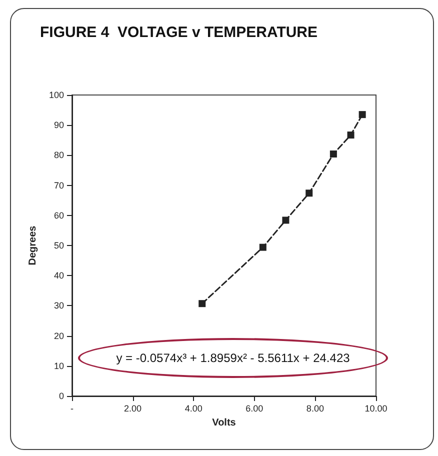 The image size is (438, 456). I want to click on y-tick-label: 100, so click(56, 95).